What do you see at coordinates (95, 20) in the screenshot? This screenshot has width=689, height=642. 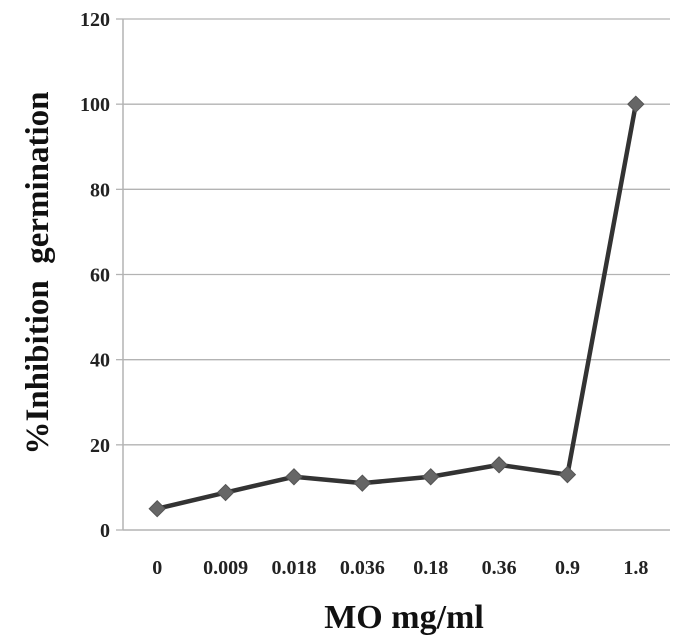 I see `y-tick-label: 120` at bounding box center [95, 20].